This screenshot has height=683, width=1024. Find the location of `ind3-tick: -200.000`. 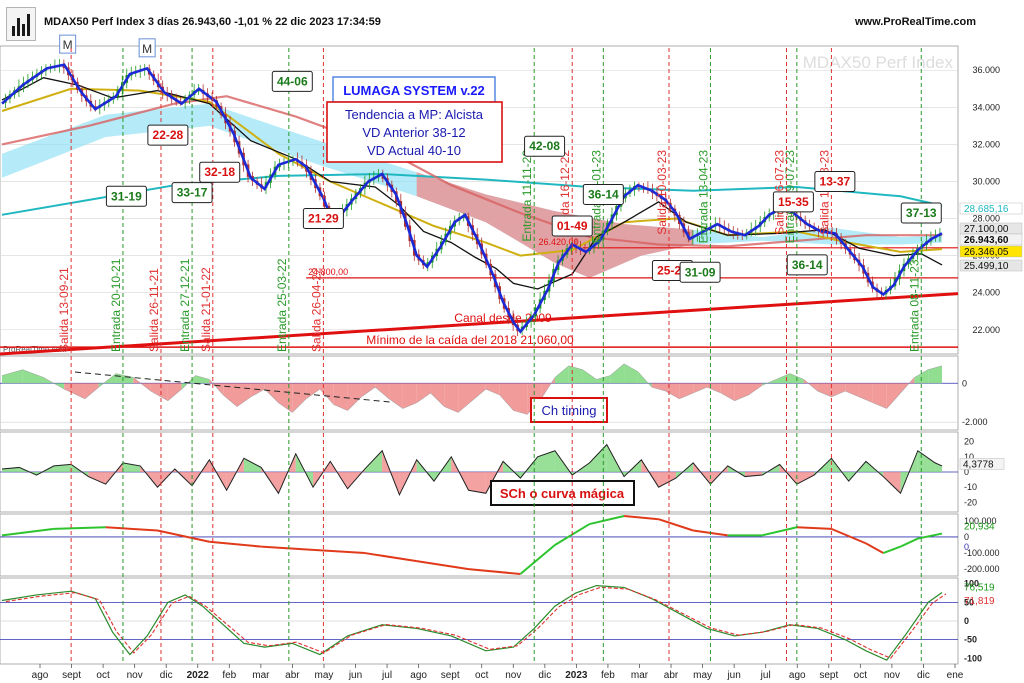

ind3-tick: -200.000 is located at coordinates (982, 569).